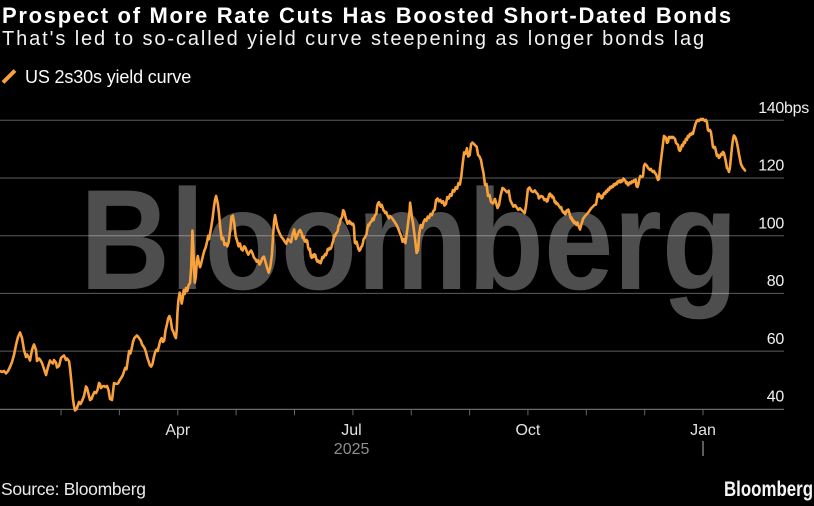 This screenshot has width=814, height=506. What do you see at coordinates (776, 397) in the screenshot?
I see `svg-text: 40` at bounding box center [776, 397].